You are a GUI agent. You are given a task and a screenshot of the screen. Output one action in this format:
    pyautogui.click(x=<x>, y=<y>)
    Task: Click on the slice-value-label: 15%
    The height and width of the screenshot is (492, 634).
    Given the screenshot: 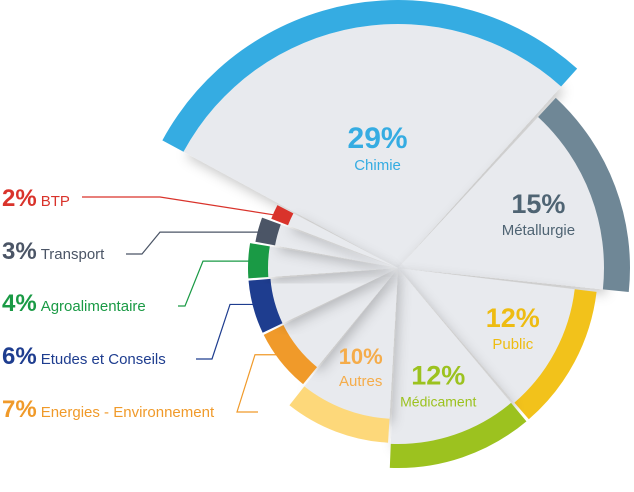 What is the action you would take?
    pyautogui.click(x=538, y=204)
    